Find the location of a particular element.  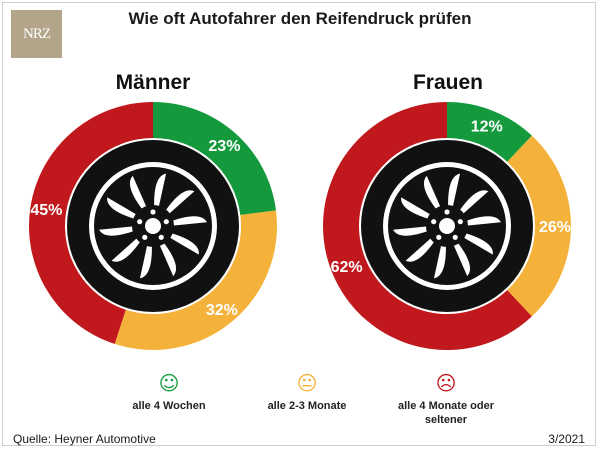

women-hub-center is located at coordinates (447, 226).